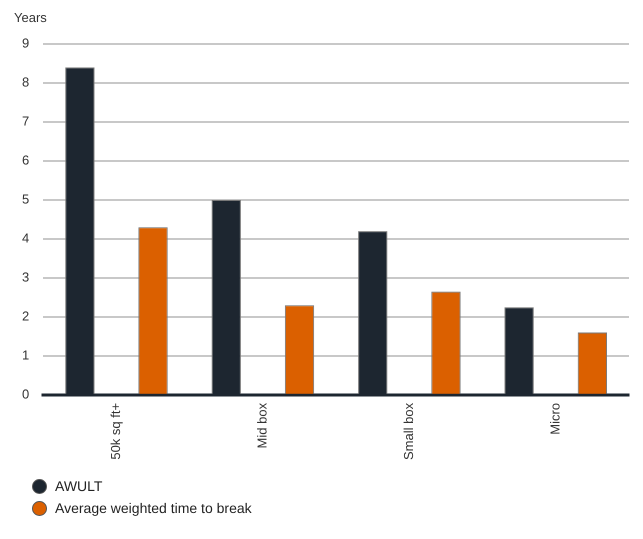  Describe the element at coordinates (26, 43) in the screenshot. I see `y-tick-label: 9` at that location.